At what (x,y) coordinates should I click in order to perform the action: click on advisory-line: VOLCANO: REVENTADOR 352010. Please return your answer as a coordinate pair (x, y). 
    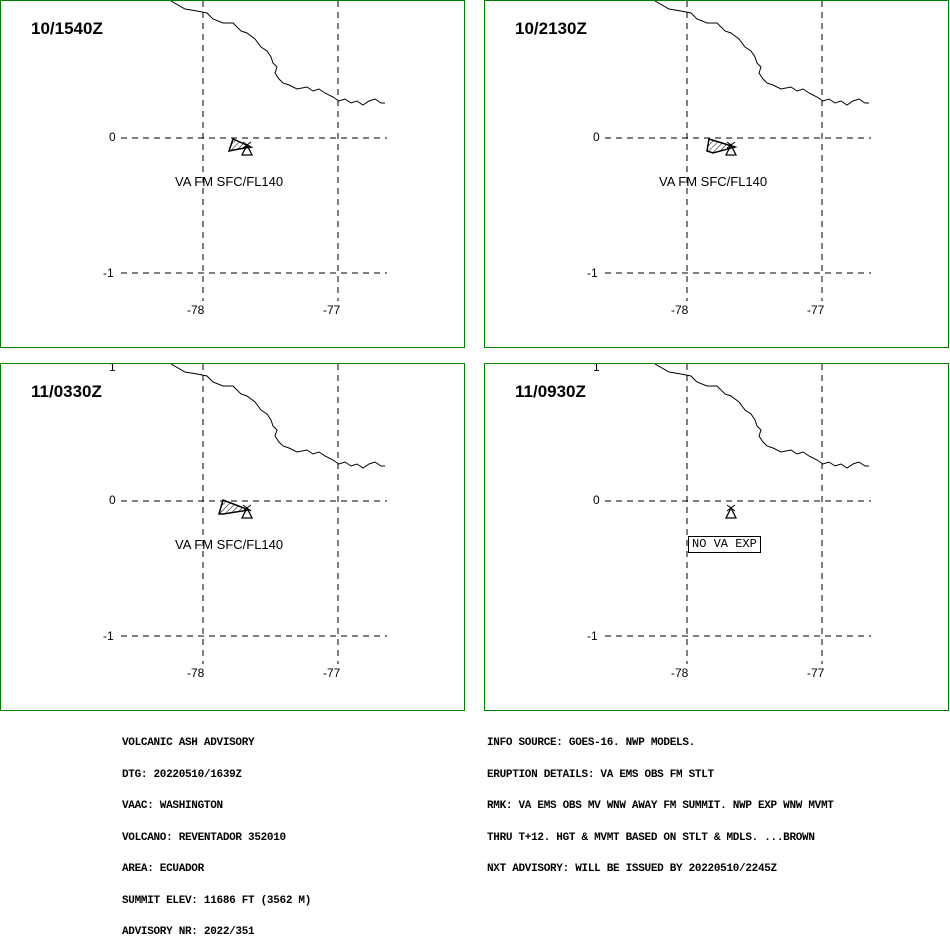
    Looking at the image, I should click on (204, 837).